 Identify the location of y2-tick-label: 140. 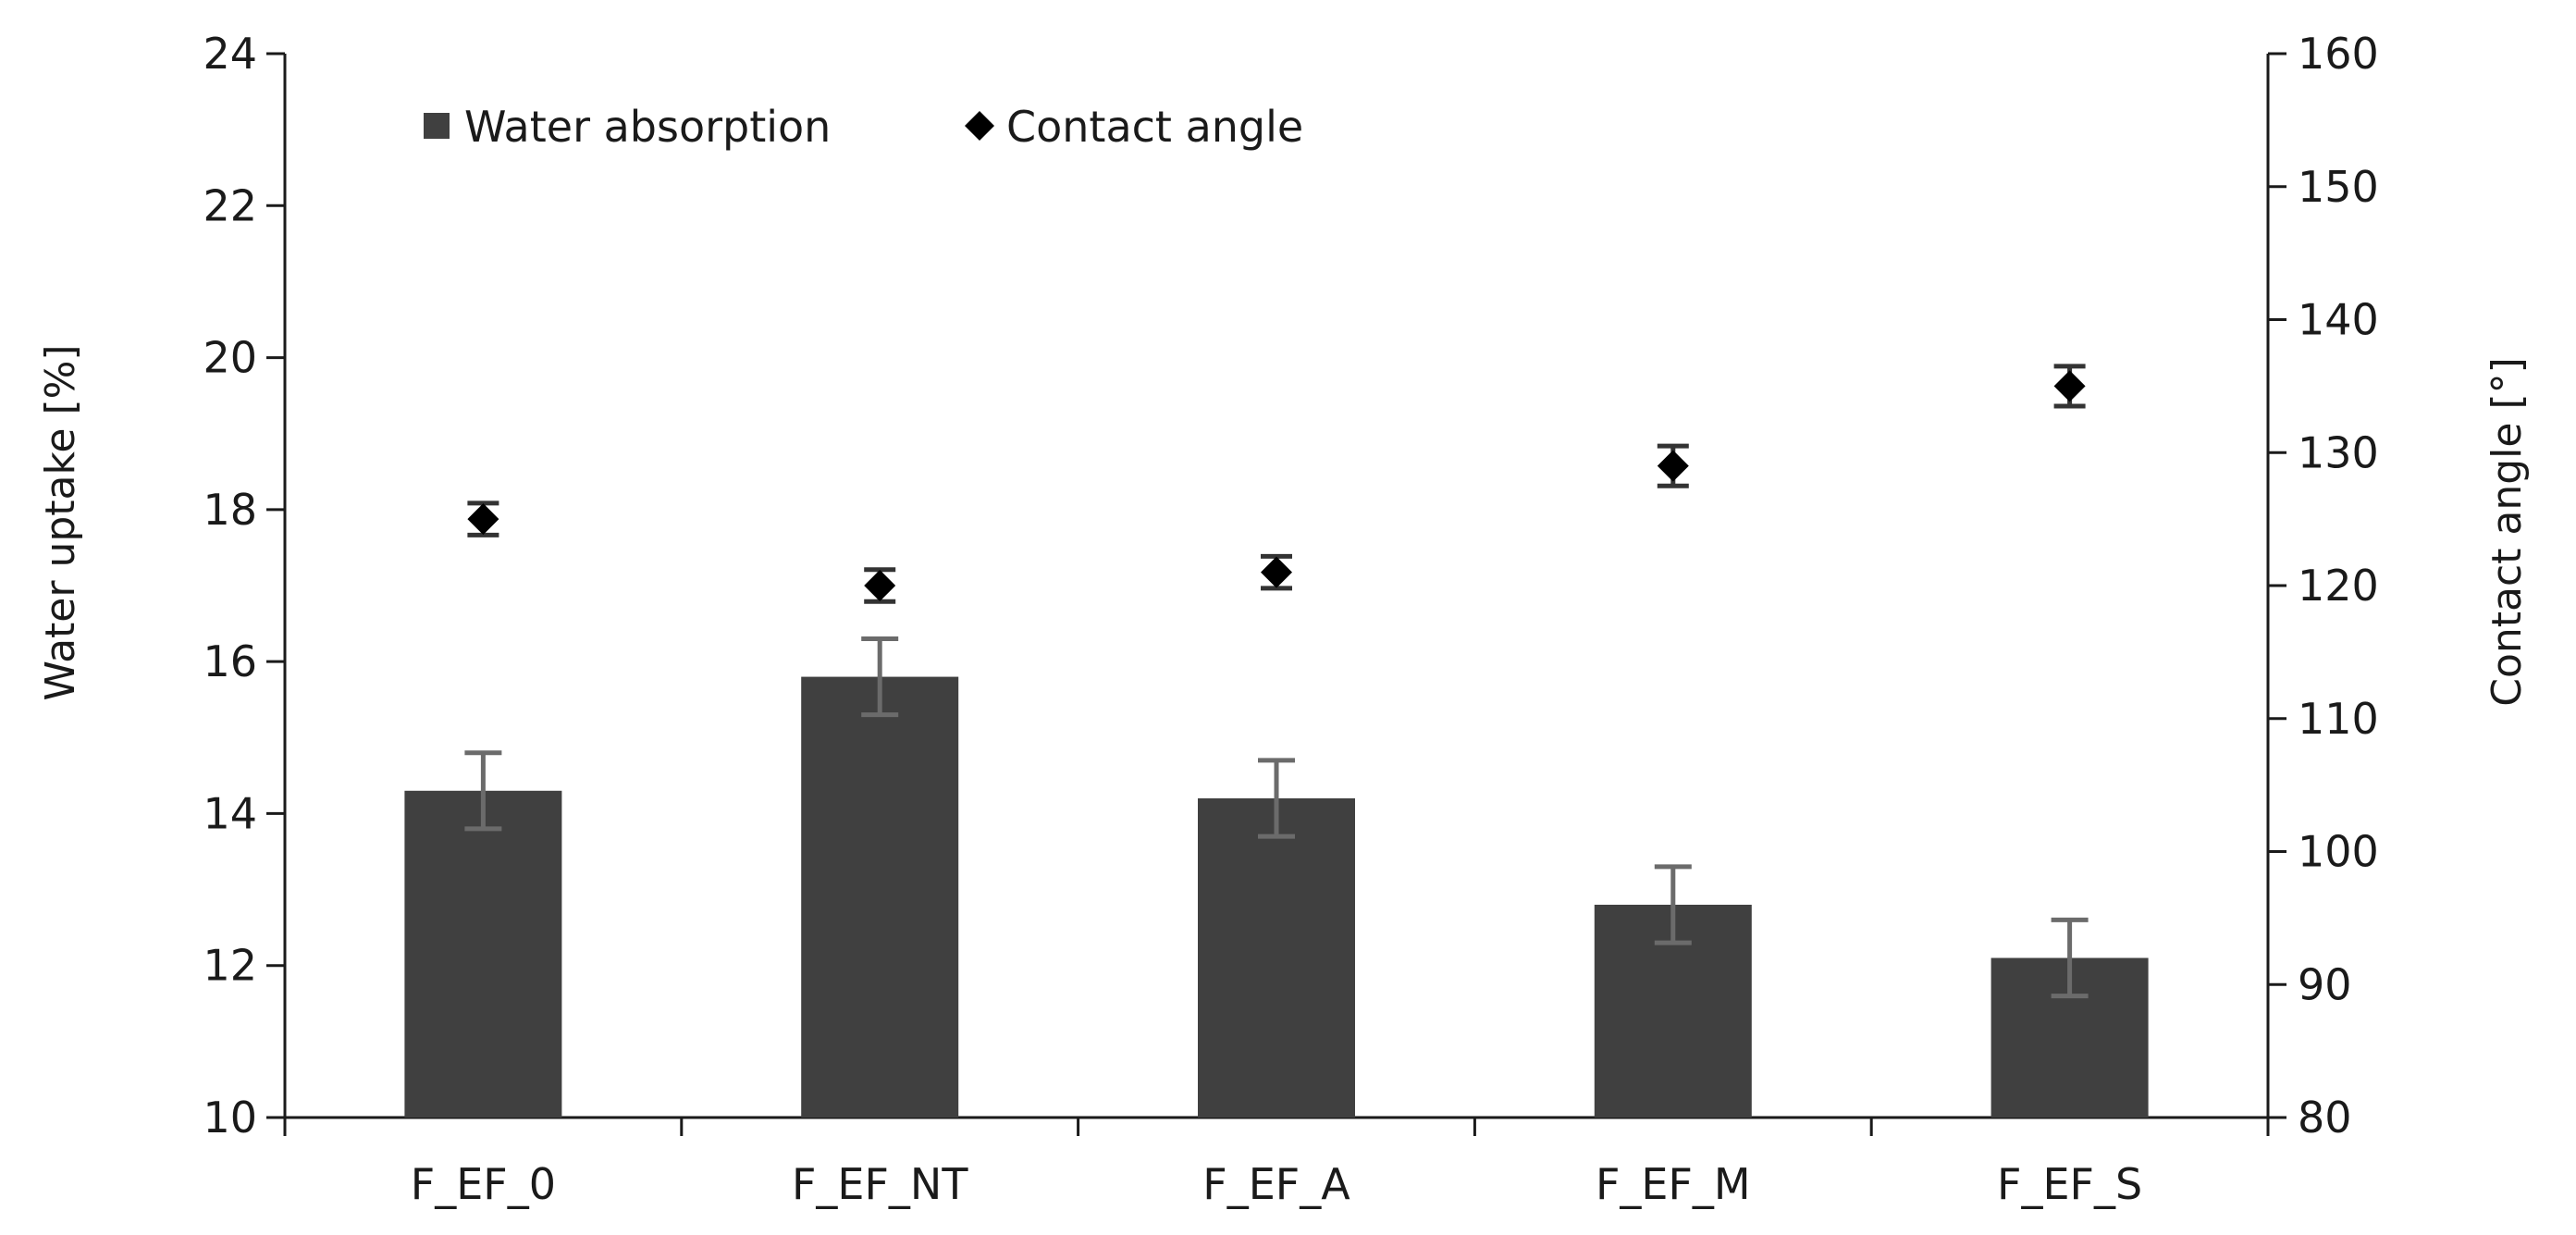
(2338, 320).